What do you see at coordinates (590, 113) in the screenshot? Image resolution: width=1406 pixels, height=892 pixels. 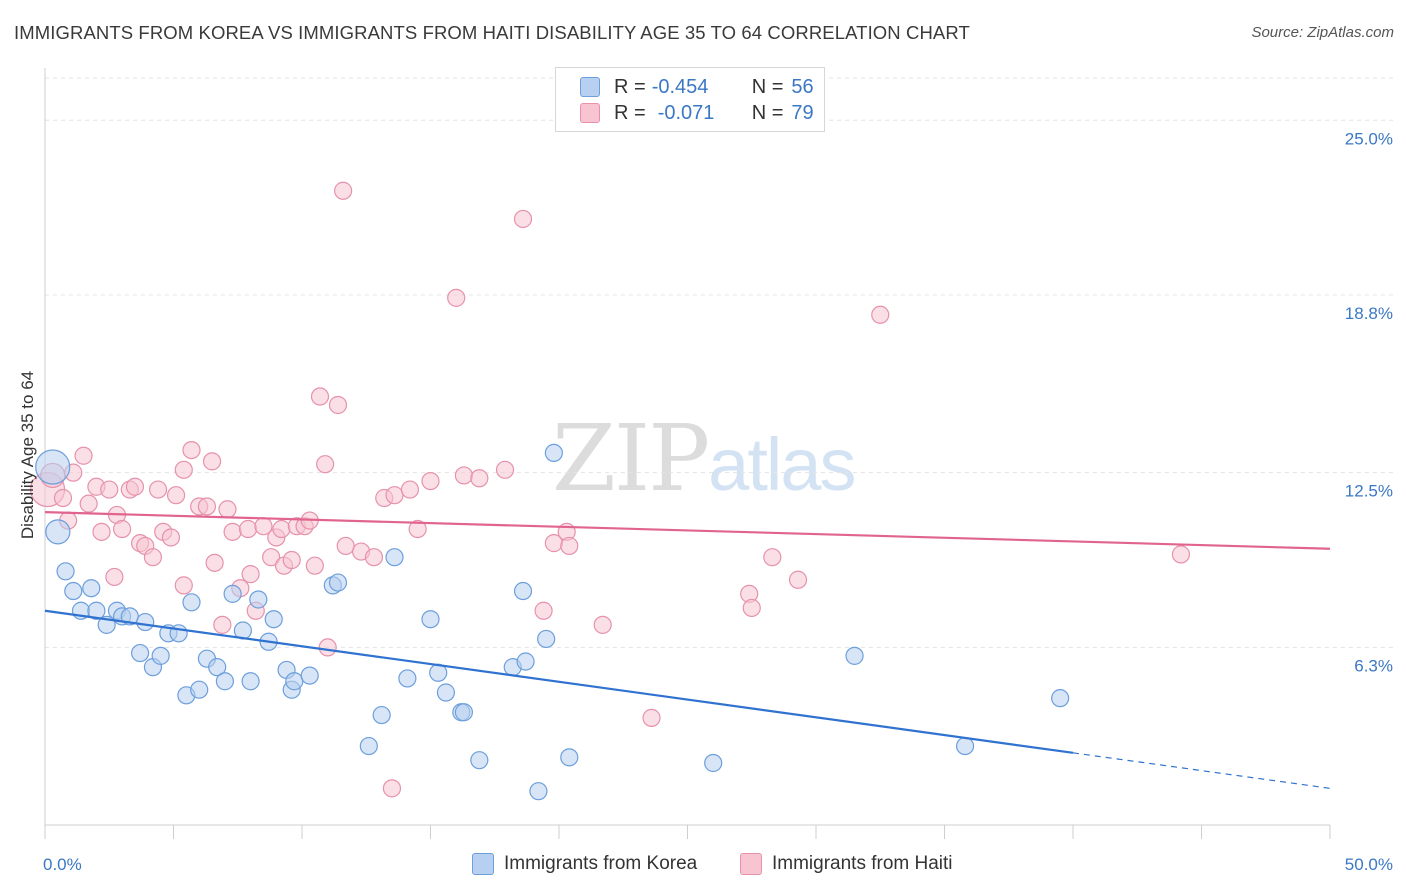 I see `haiti-swatch` at bounding box center [590, 113].